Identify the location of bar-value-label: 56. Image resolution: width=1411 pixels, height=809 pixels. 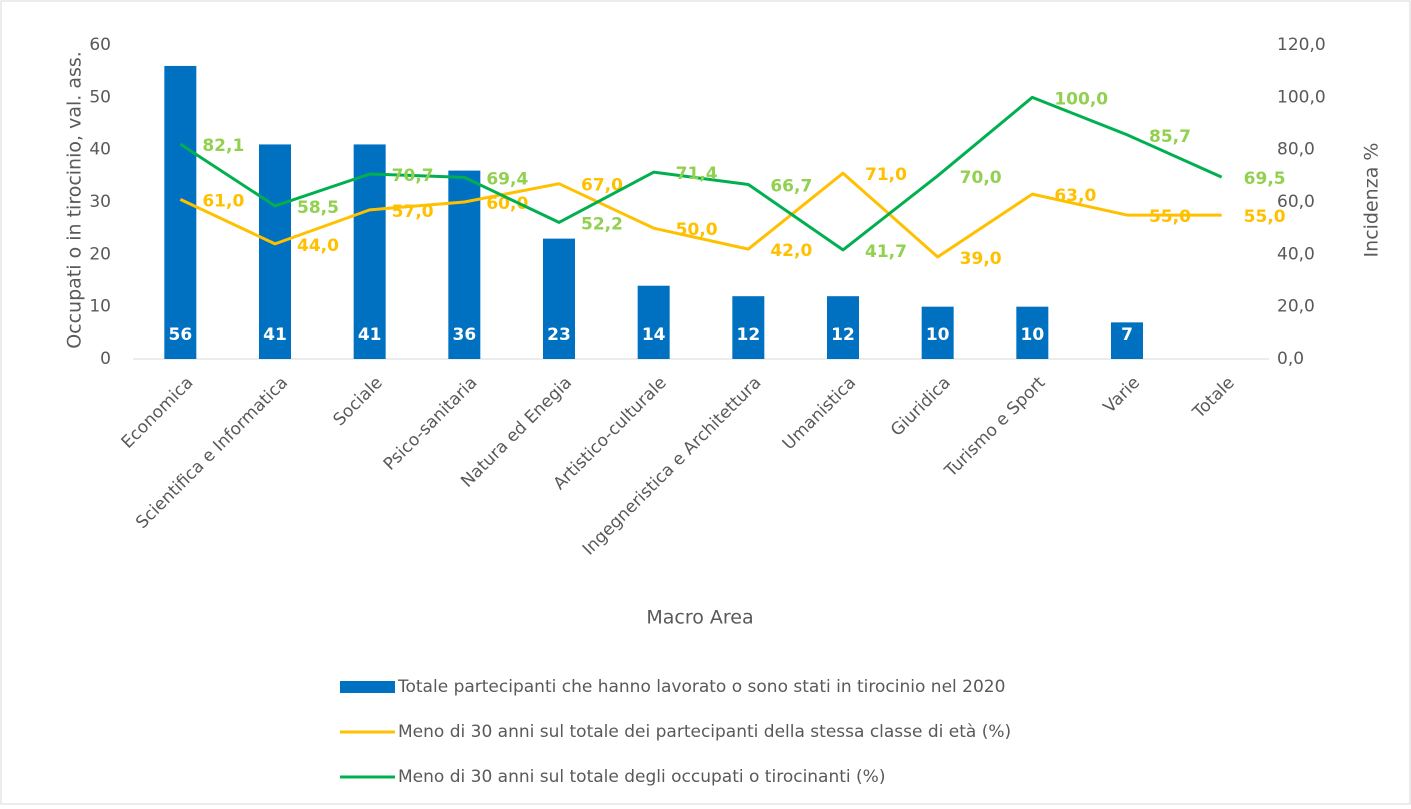
(180, 335).